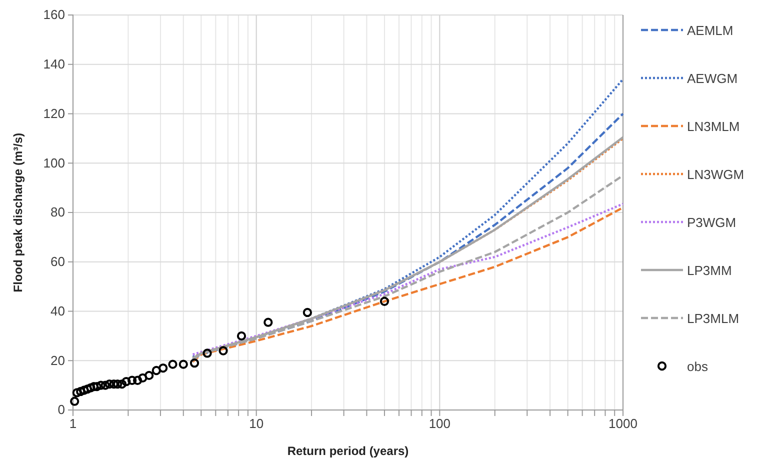 The height and width of the screenshot is (463, 765). I want to click on y-tick-label: 60, so click(57, 262).